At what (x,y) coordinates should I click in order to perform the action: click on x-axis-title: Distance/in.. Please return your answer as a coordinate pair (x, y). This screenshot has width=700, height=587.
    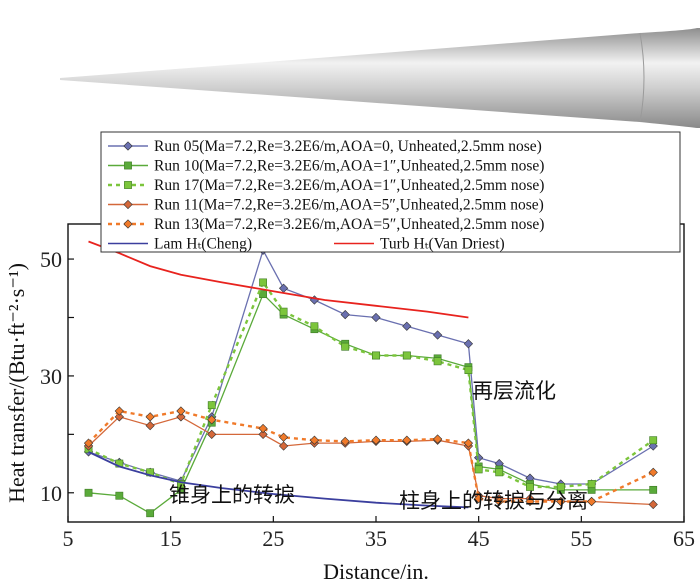
    Looking at the image, I should click on (376, 571).